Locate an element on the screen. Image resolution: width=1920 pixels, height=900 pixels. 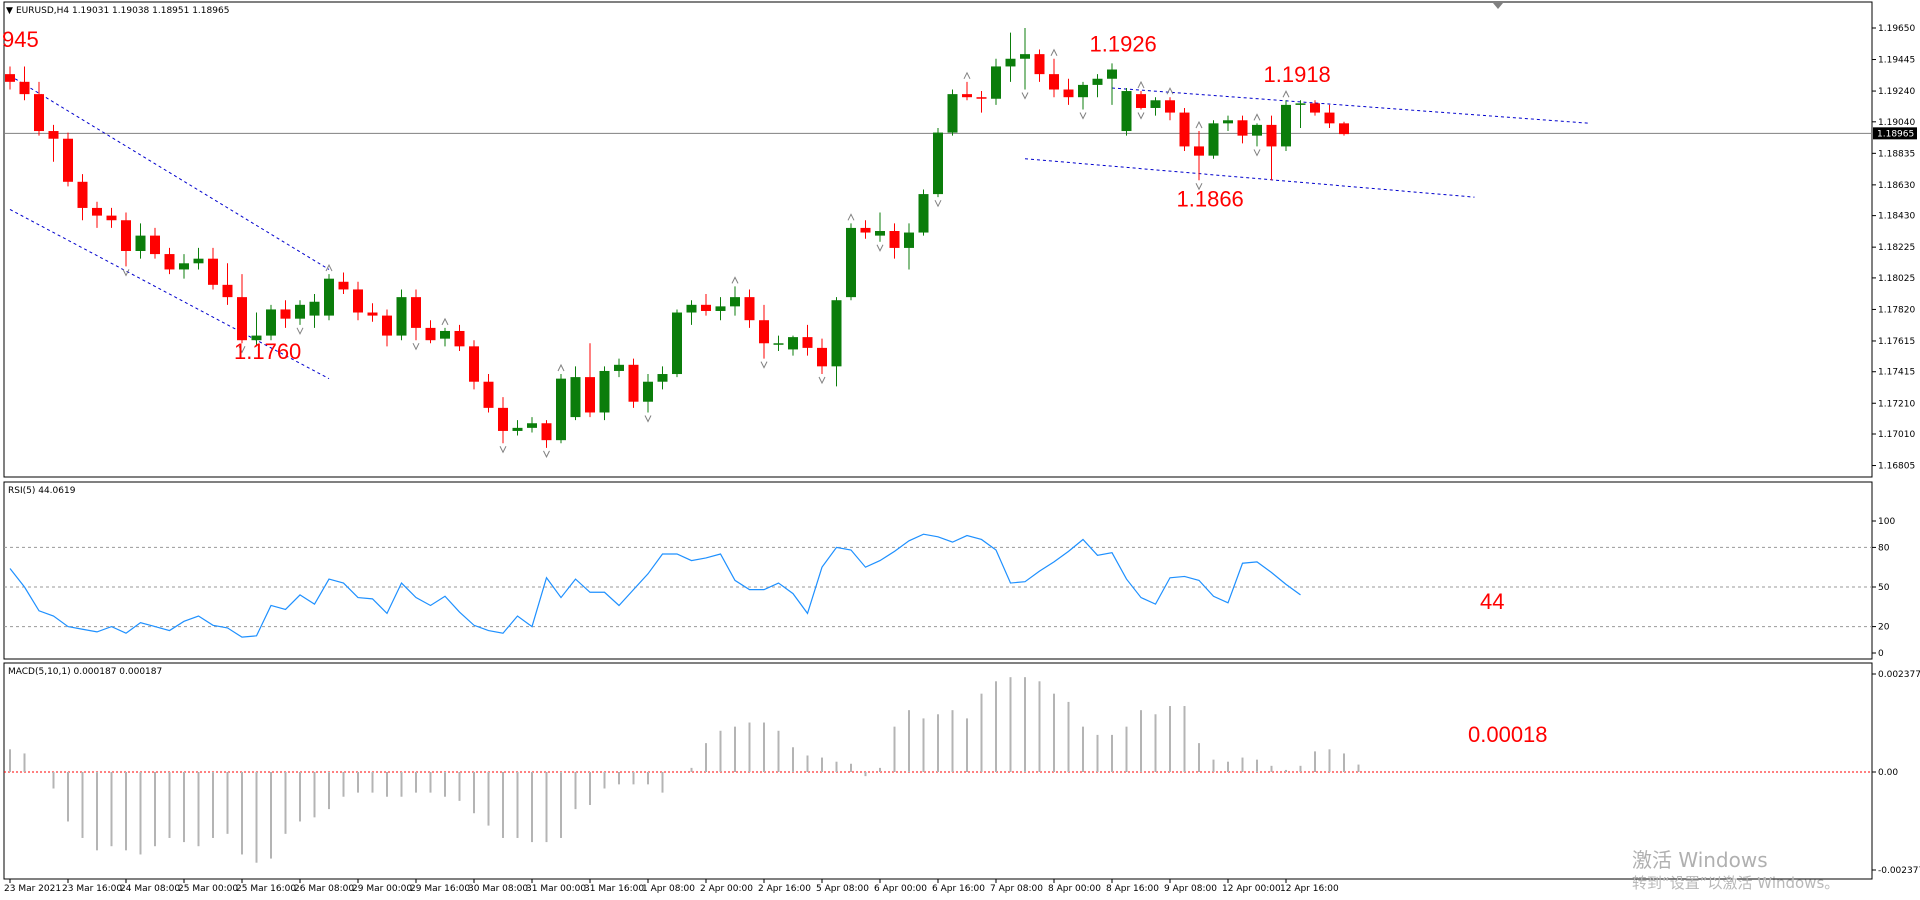
rsi-line is located at coordinates (655, 585).